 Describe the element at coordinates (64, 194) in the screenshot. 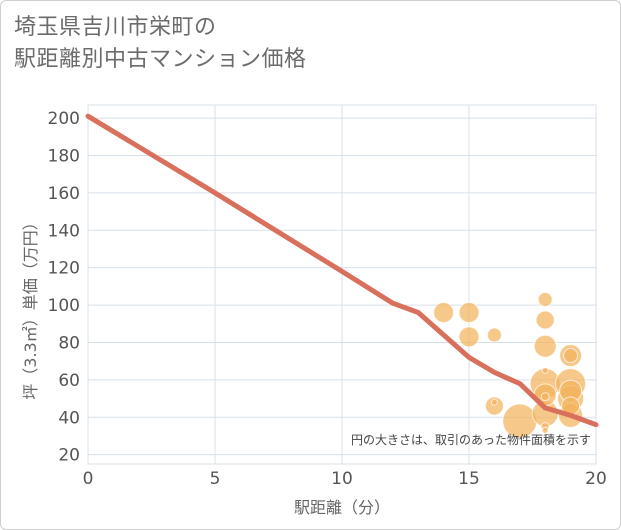

I see `y-tick-label: 160` at that location.